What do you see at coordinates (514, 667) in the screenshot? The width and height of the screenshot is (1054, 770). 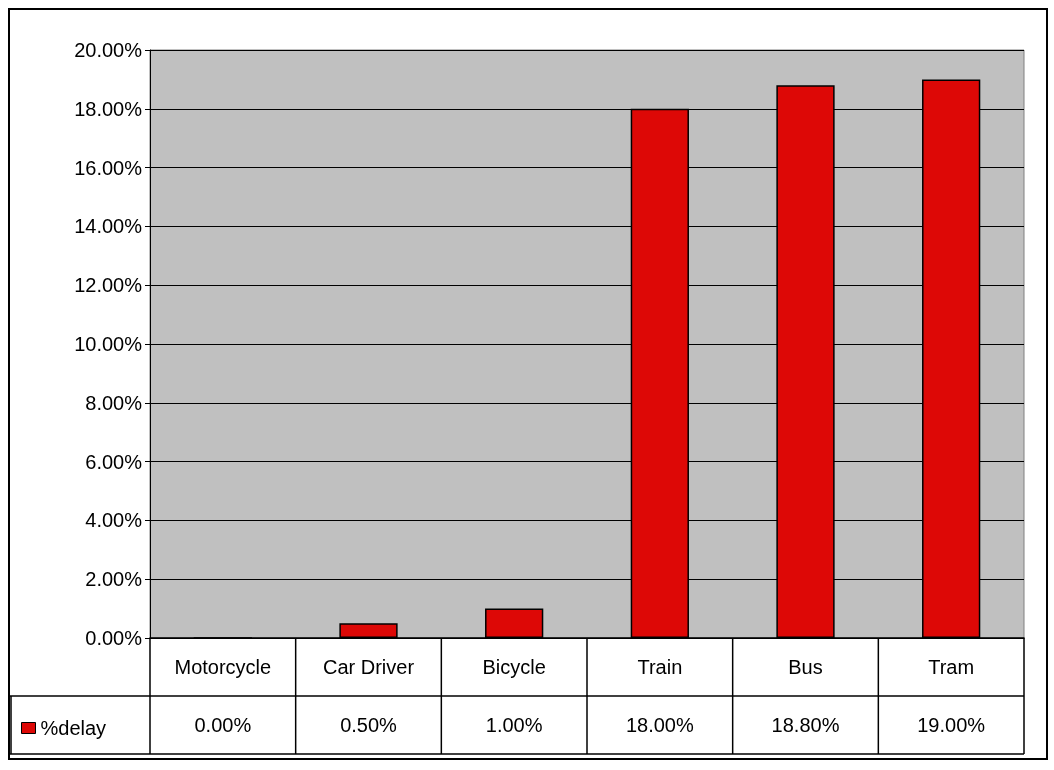 I see `x-tick-label: Bicycle` at bounding box center [514, 667].